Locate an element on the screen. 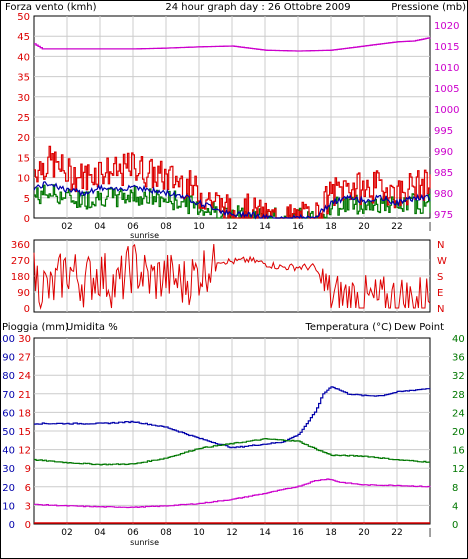  rain-title: Pioggia (mm) is located at coordinates (35, 327).